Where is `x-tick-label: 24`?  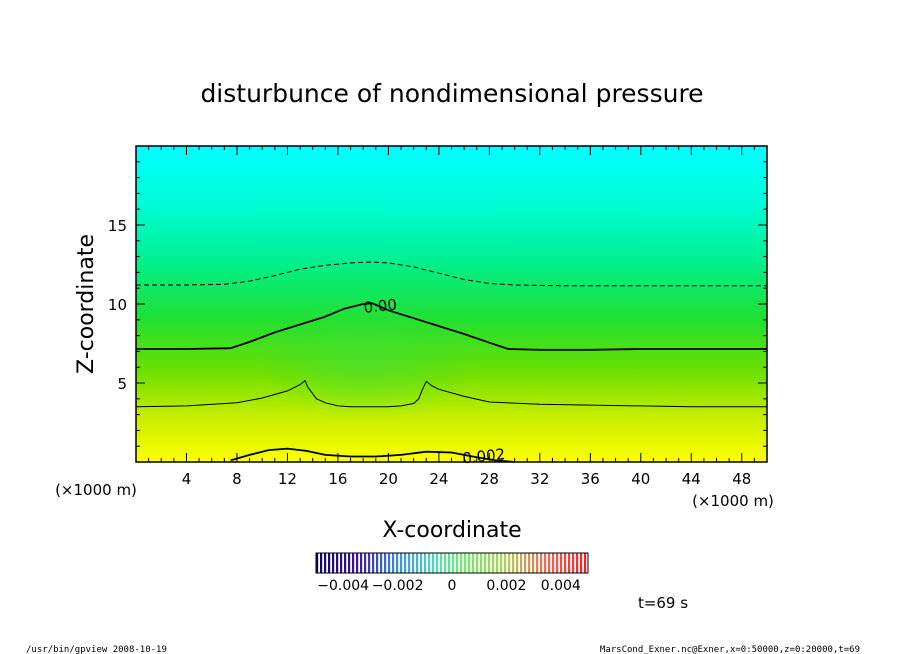
x-tick-label: 24 is located at coordinates (438, 479).